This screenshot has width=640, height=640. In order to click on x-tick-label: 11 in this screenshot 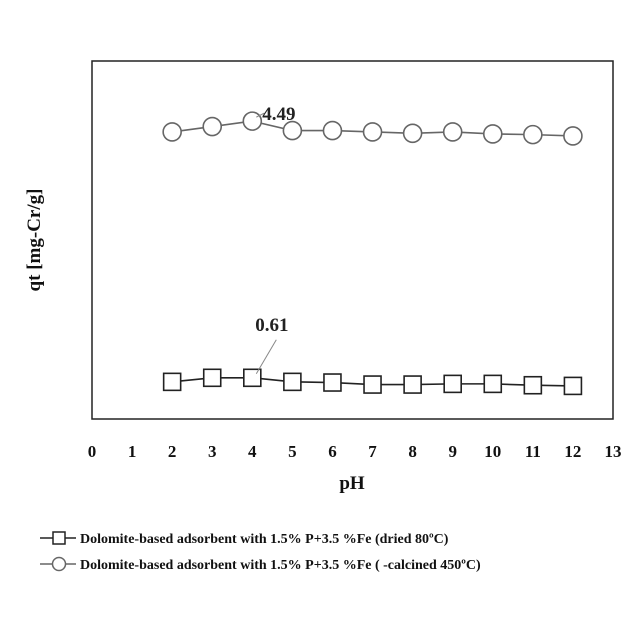, I will do `click(533, 451)`.